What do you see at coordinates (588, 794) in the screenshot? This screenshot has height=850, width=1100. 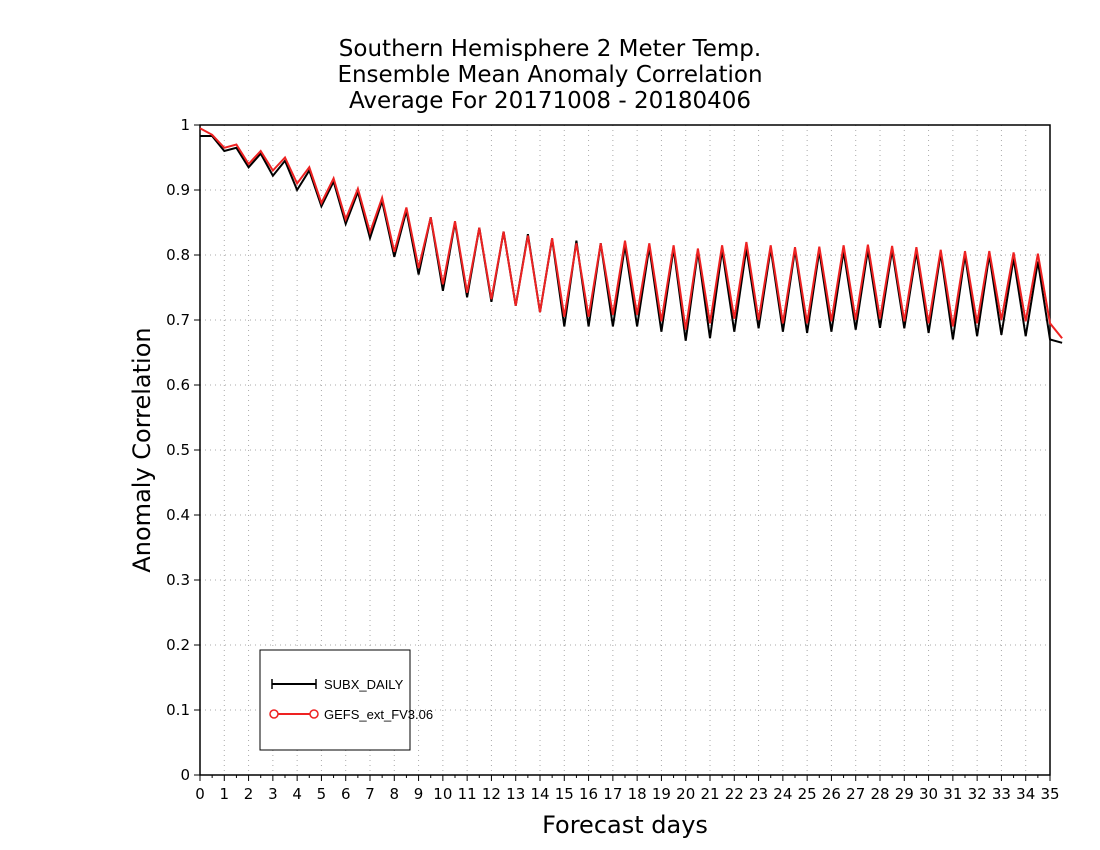 I see `x-tick-label: 16` at bounding box center [588, 794].